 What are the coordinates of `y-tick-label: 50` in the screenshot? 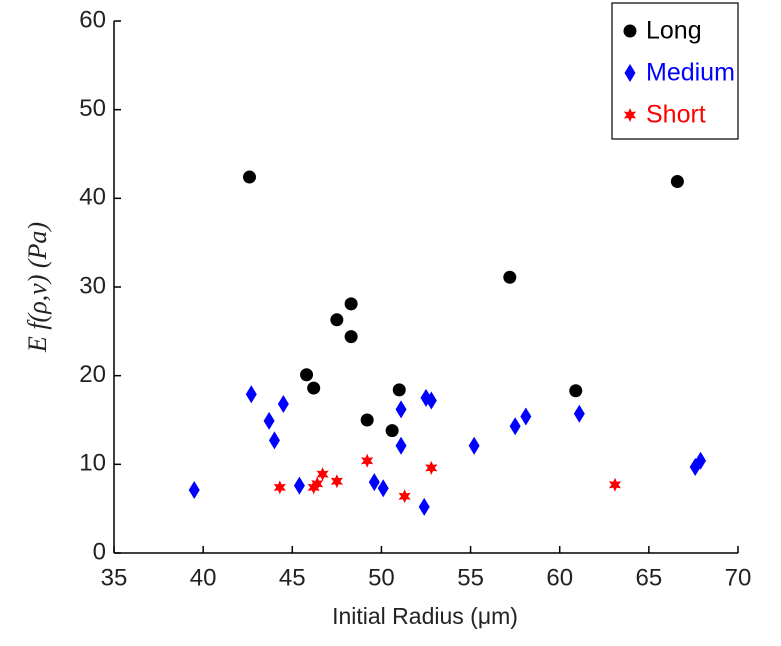 It's located at (92, 108).